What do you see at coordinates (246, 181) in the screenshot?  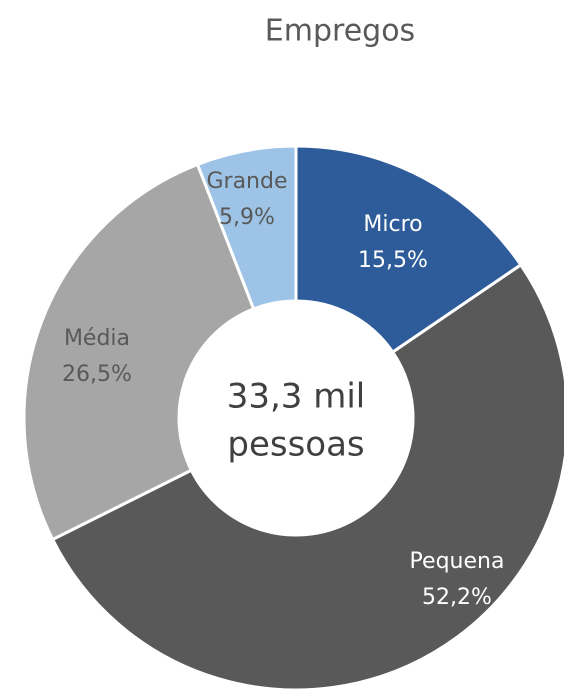 I see `slice-label: Grande` at bounding box center [246, 181].